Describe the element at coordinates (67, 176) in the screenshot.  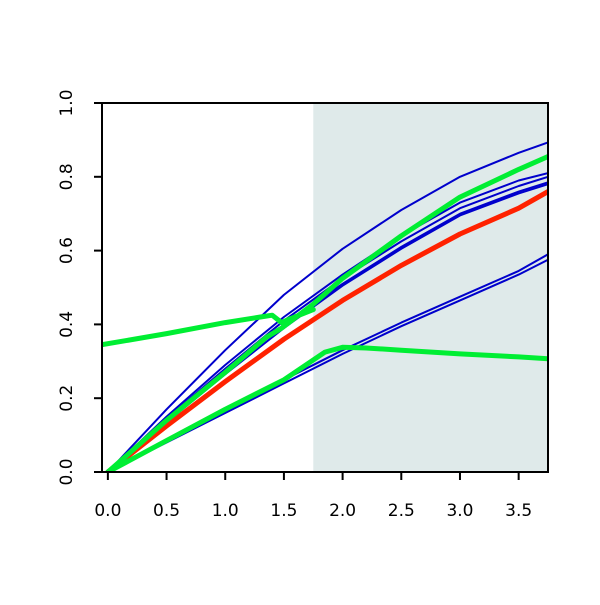
I see `y-tick-label: 0.8` at that location.